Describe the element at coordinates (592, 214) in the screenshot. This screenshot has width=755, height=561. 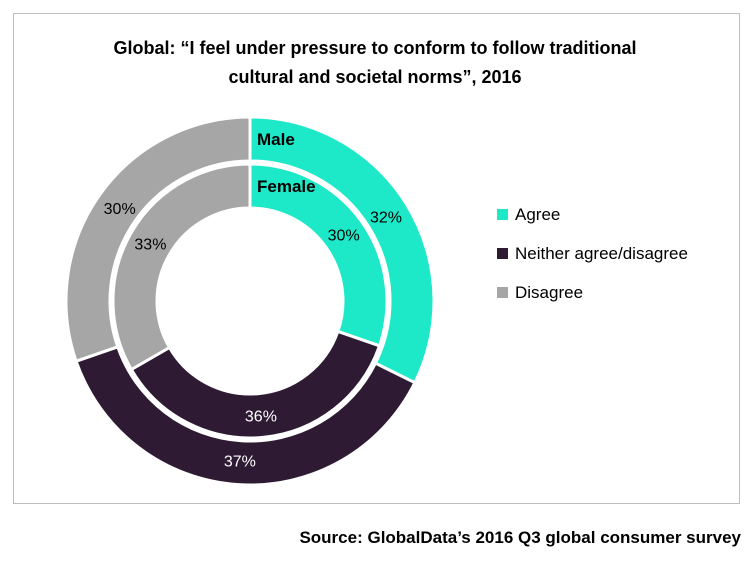
I see `legend-item-agree: Agree` at that location.